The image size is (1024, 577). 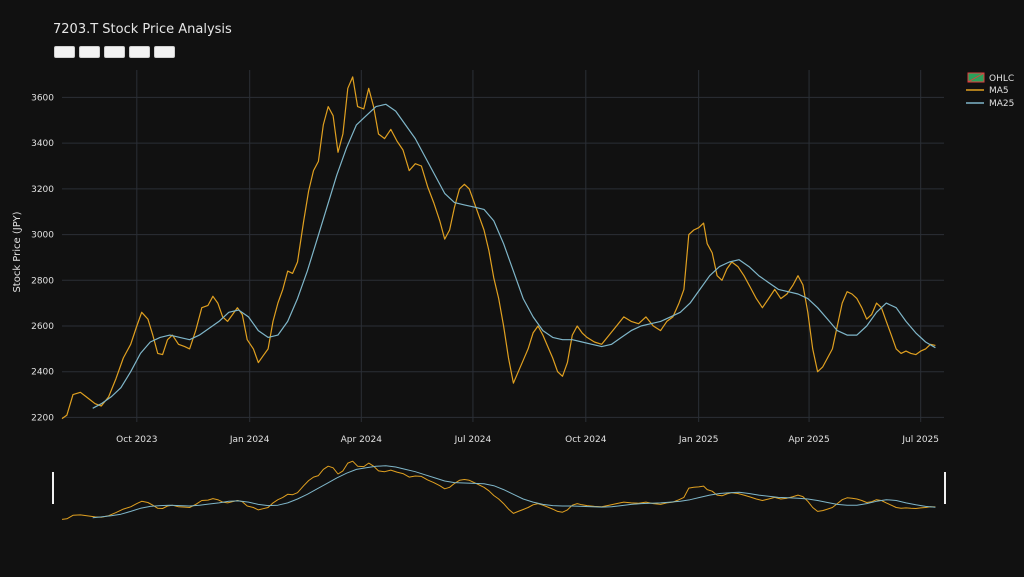 I want to click on x-tick-label: Apr 2025, so click(x=808, y=440).